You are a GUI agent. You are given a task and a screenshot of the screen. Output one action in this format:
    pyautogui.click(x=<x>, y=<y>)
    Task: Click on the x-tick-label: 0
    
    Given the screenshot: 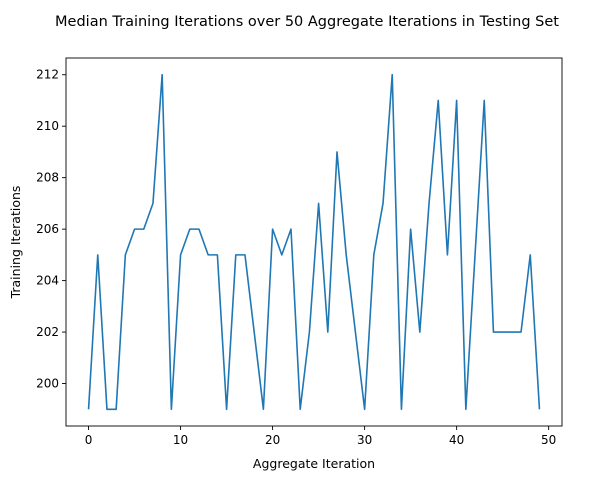 What is the action you would take?
    pyautogui.click(x=89, y=440)
    